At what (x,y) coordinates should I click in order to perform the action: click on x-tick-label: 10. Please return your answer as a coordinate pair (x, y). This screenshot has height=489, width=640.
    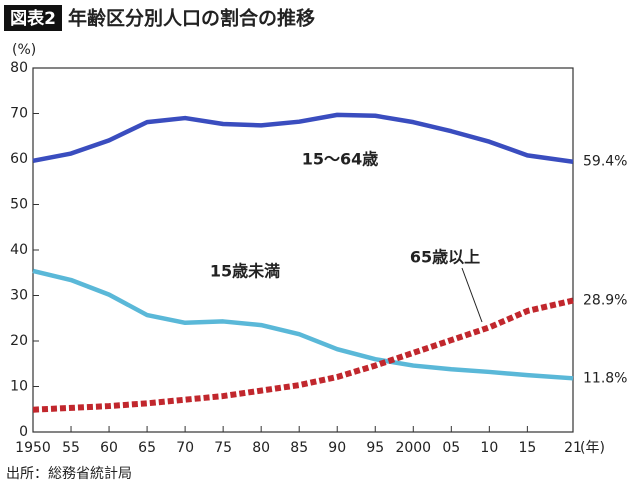
    Looking at the image, I should click on (489, 448).